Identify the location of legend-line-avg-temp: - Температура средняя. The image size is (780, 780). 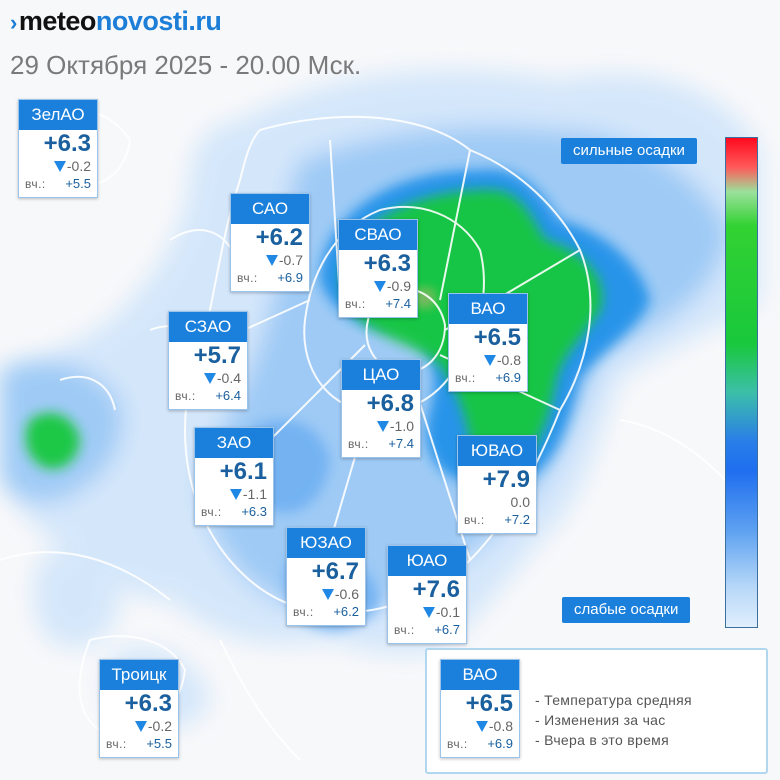
(613, 700).